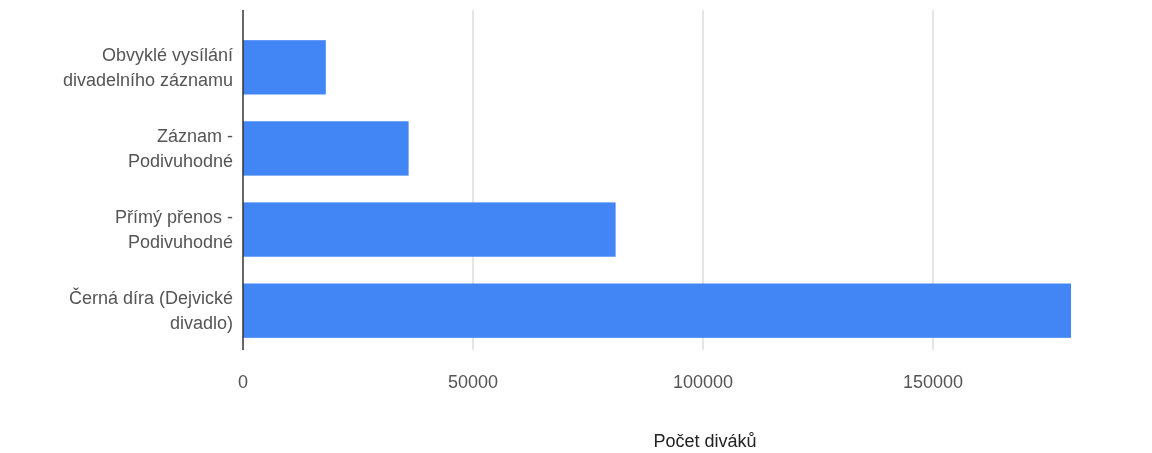 The image size is (1152, 453). Describe the element at coordinates (933, 382) in the screenshot. I see `x-tick-label: 150000` at that location.